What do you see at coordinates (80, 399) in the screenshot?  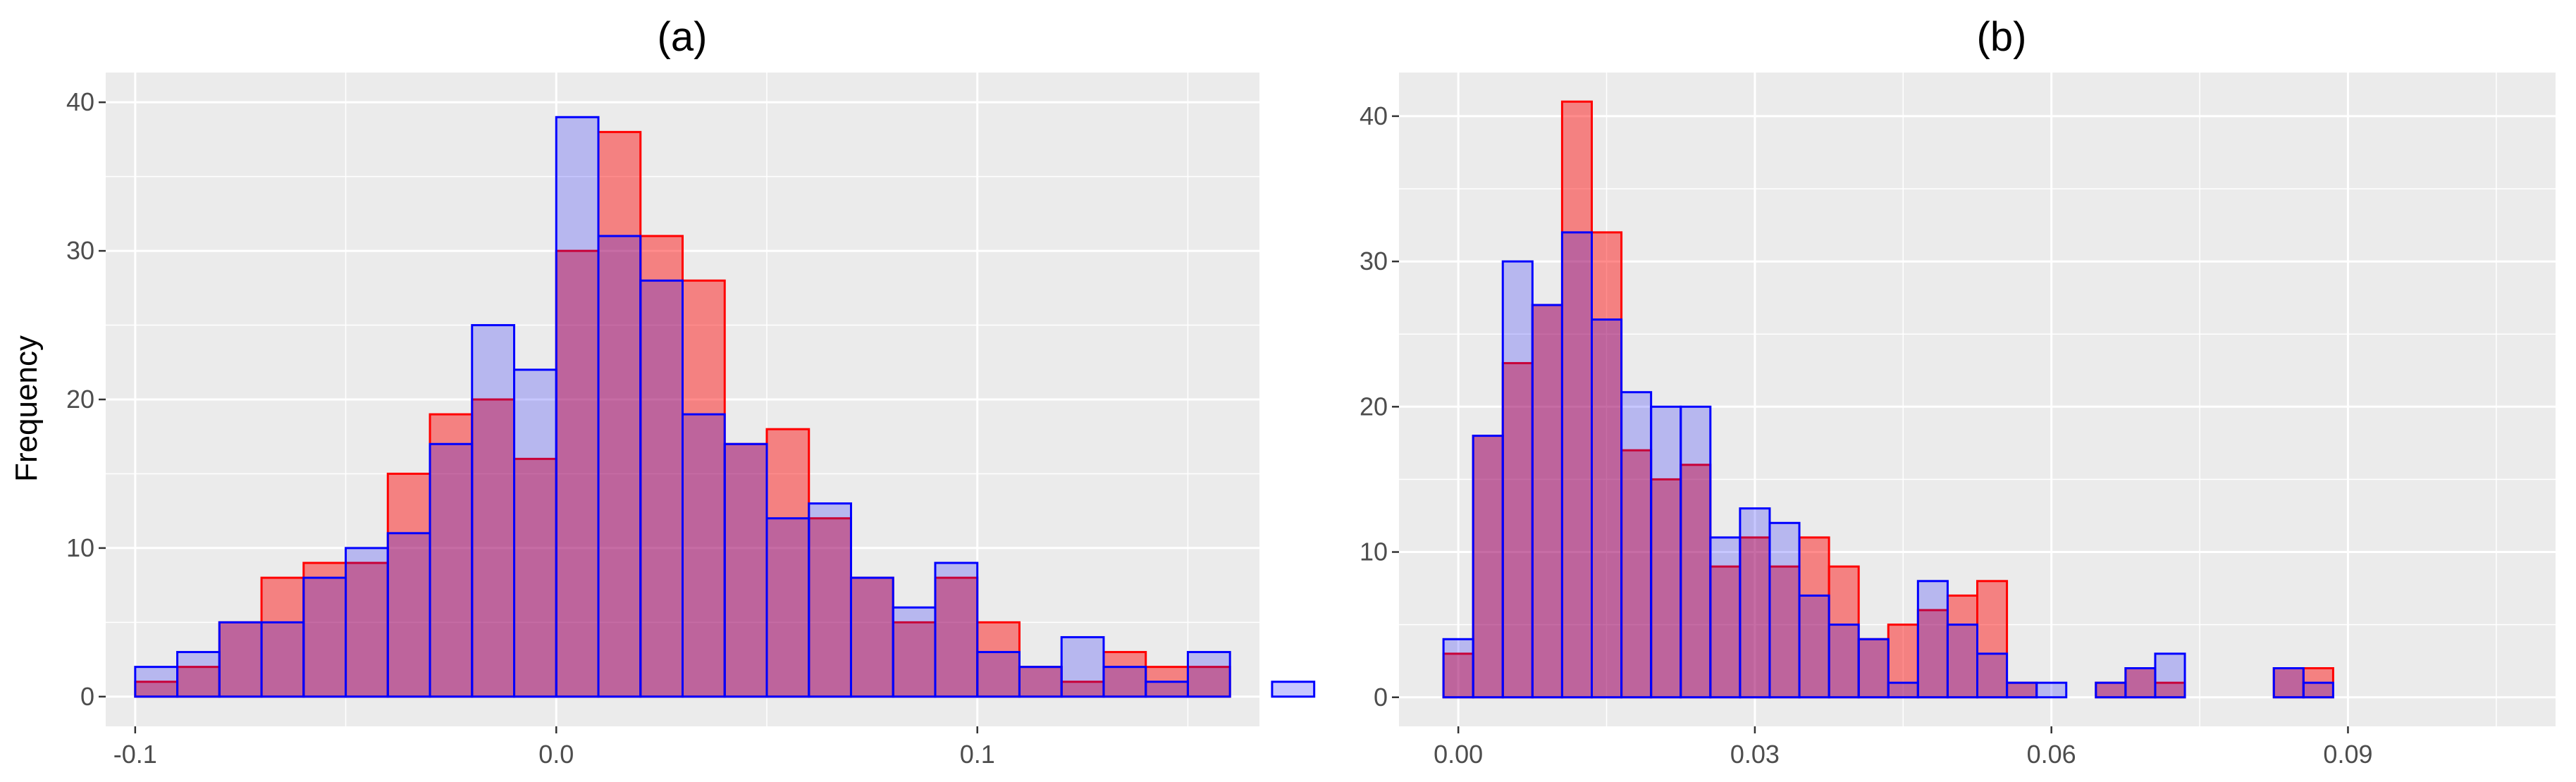 I see `panel-a-y-tick-label: 20` at bounding box center [80, 399].